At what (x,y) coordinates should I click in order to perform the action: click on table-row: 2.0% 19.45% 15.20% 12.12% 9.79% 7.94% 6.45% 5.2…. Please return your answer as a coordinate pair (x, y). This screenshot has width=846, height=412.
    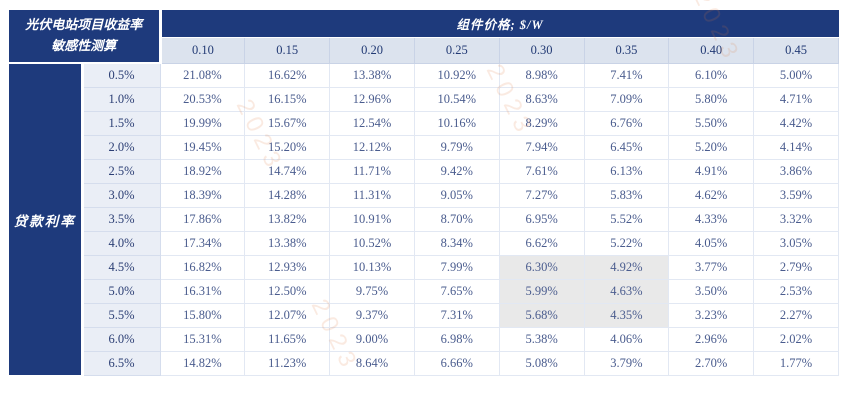
    Looking at the image, I should click on (424, 147).